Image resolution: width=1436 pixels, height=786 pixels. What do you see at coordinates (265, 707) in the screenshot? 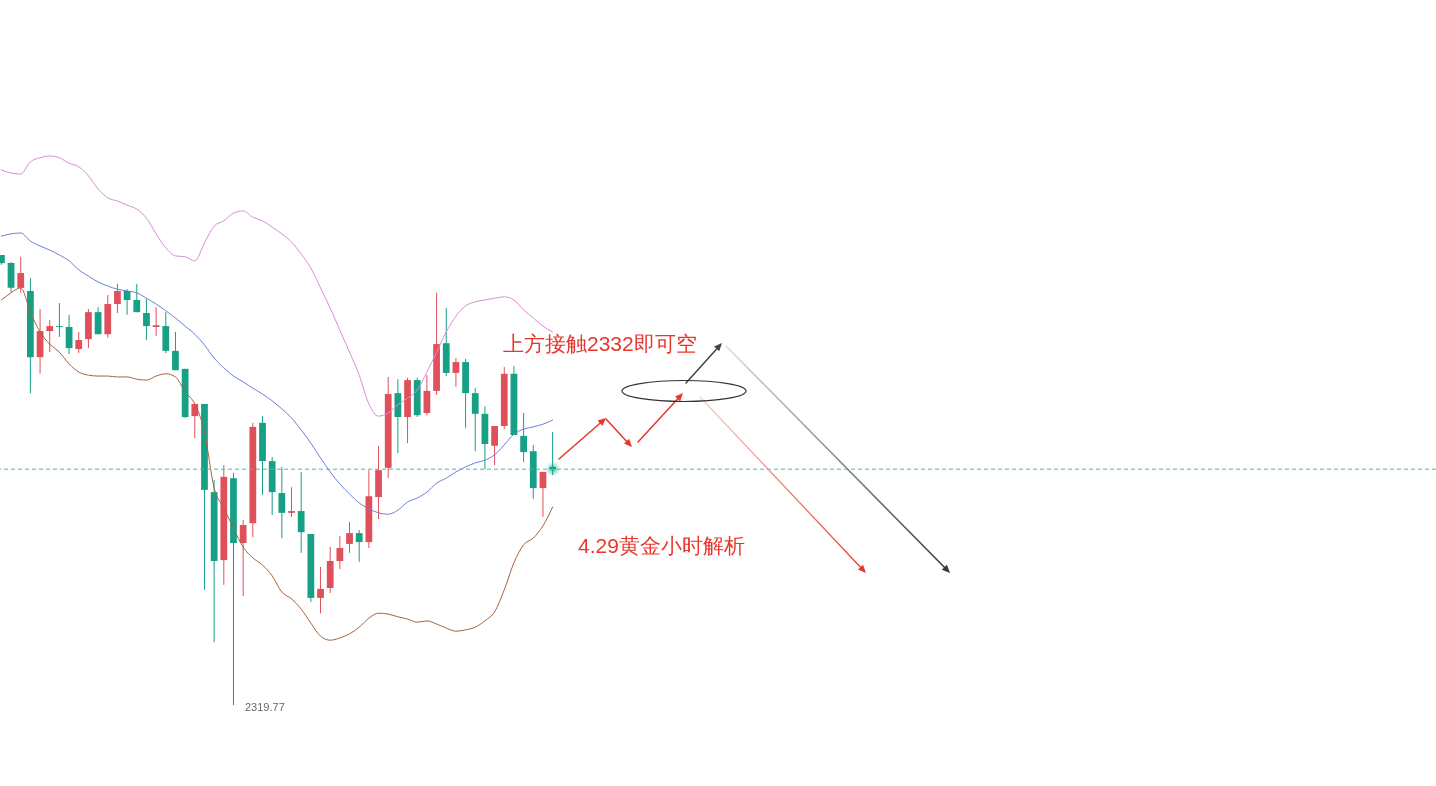
I see `annotation: 2319.77` at bounding box center [265, 707].